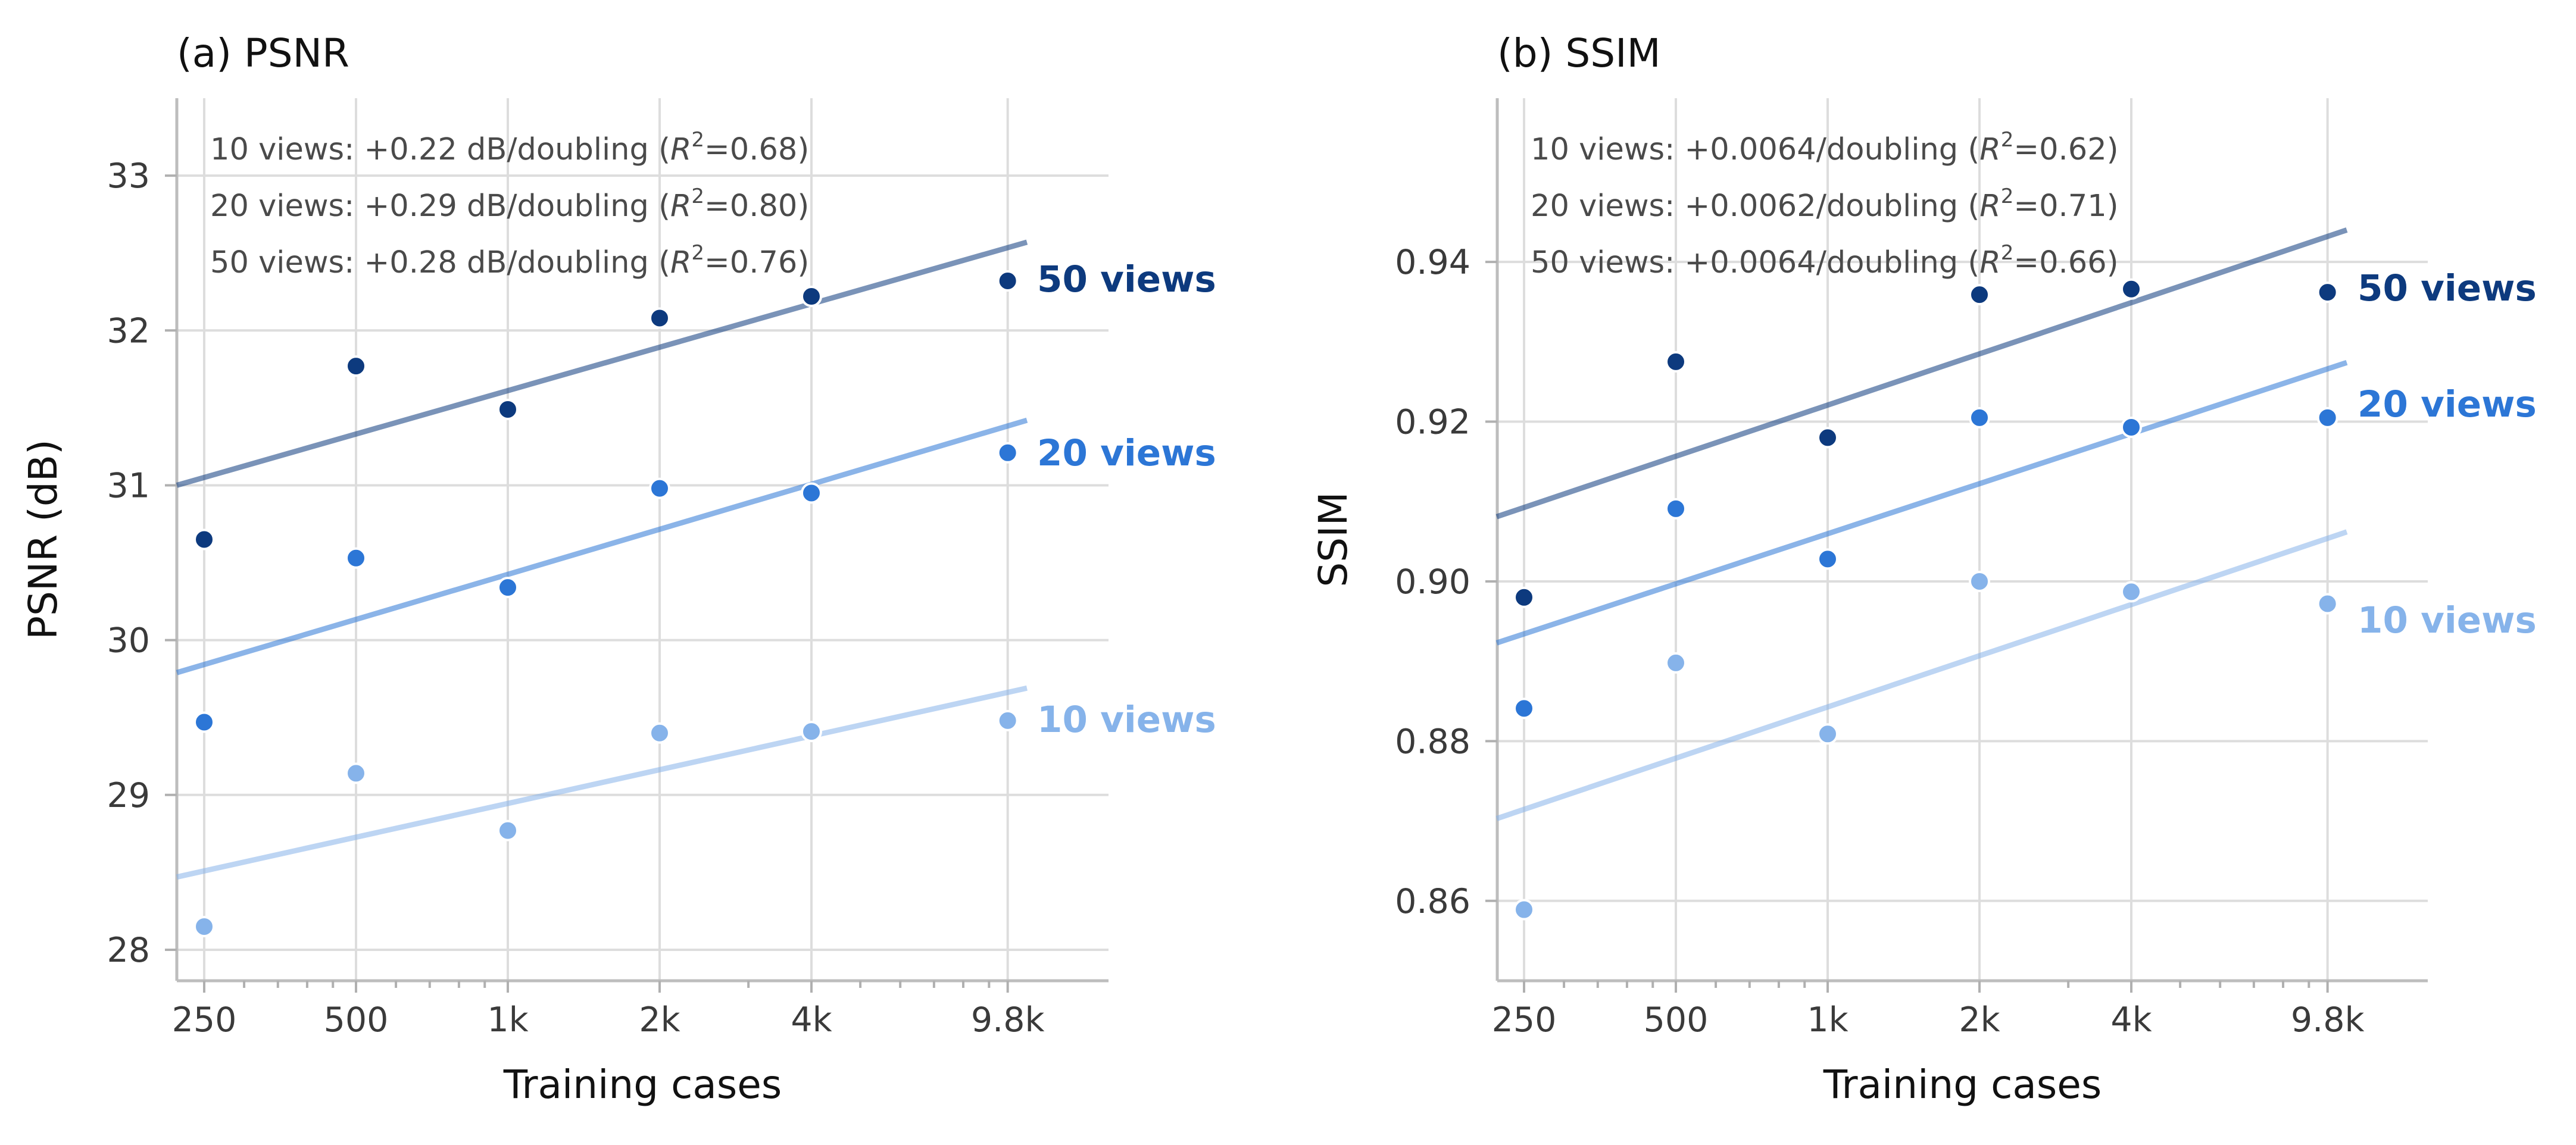 This screenshot has width=2576, height=1145. Describe the element at coordinates (1432, 902) in the screenshot. I see `y-tick-label: 0.86` at that location.